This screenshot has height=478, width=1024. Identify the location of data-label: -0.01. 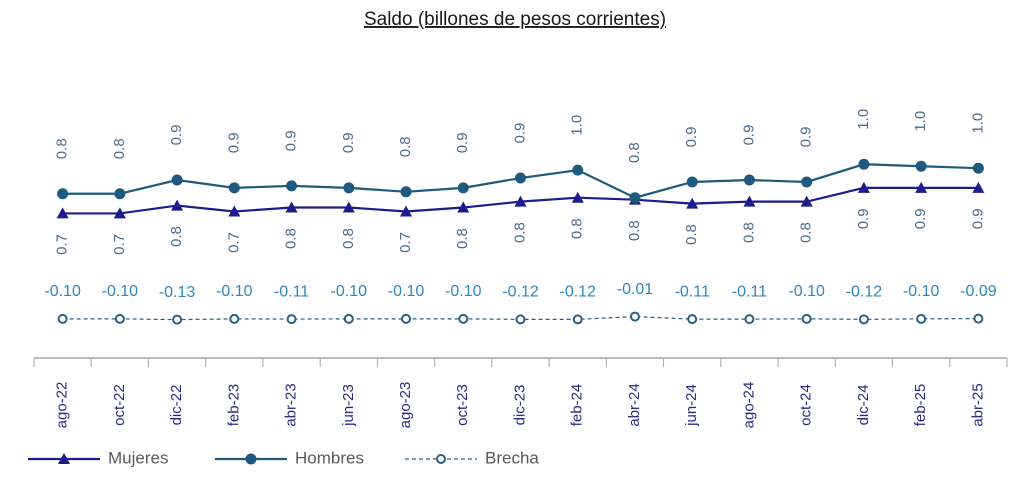
(635, 289).